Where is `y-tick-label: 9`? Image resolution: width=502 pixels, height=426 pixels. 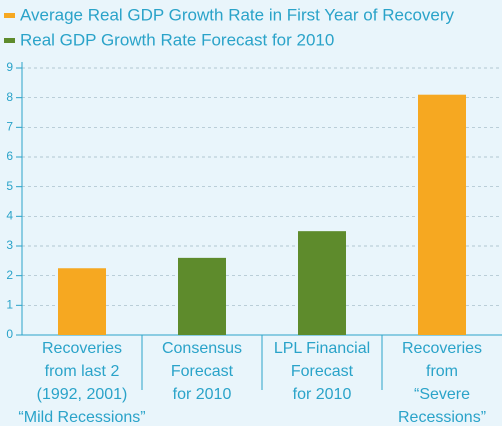
y-tick-label: 9 is located at coordinates (9, 67).